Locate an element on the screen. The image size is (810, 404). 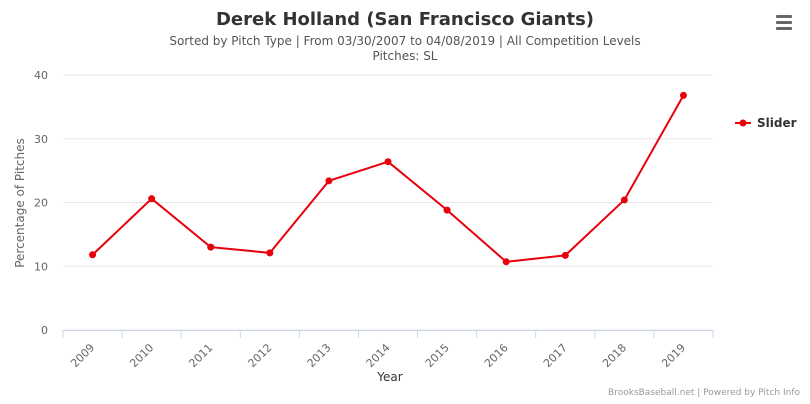
x-tick-label: 2016 is located at coordinates (496, 355).